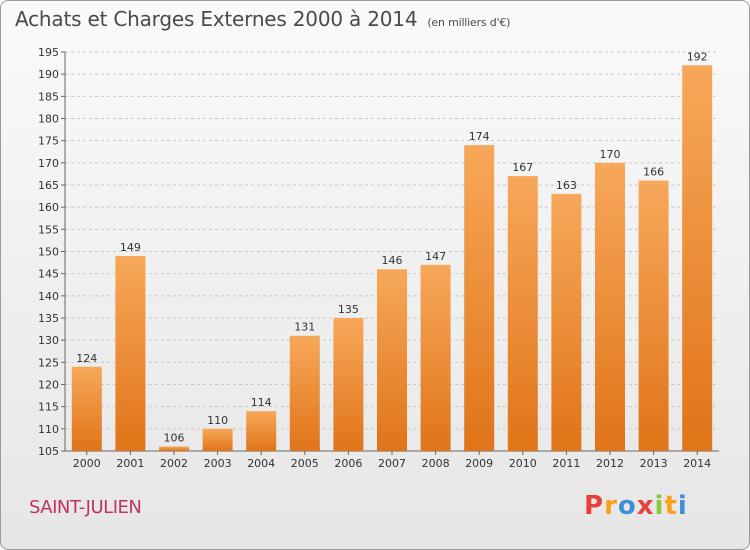 Image resolution: width=750 pixels, height=550 pixels. Describe the element at coordinates (479, 136) in the screenshot. I see `value-label-2009: 174` at that location.